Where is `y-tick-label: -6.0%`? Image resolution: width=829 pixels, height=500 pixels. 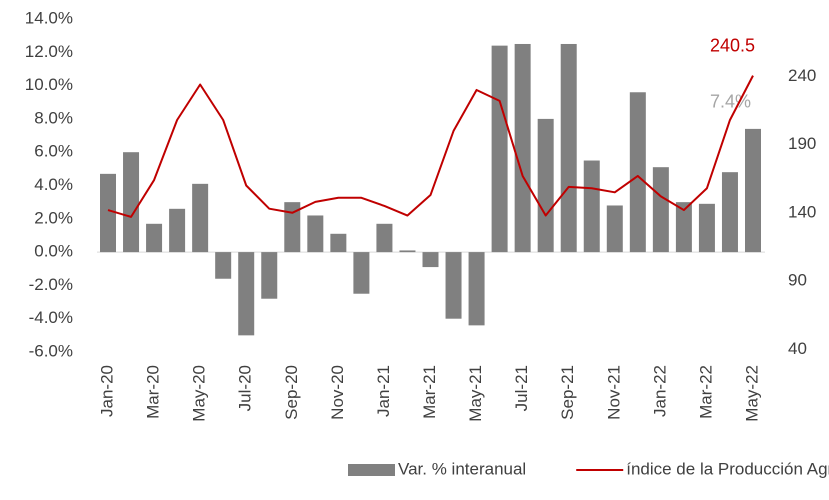
y-tick-label: -6.0% is located at coordinates (51, 350).